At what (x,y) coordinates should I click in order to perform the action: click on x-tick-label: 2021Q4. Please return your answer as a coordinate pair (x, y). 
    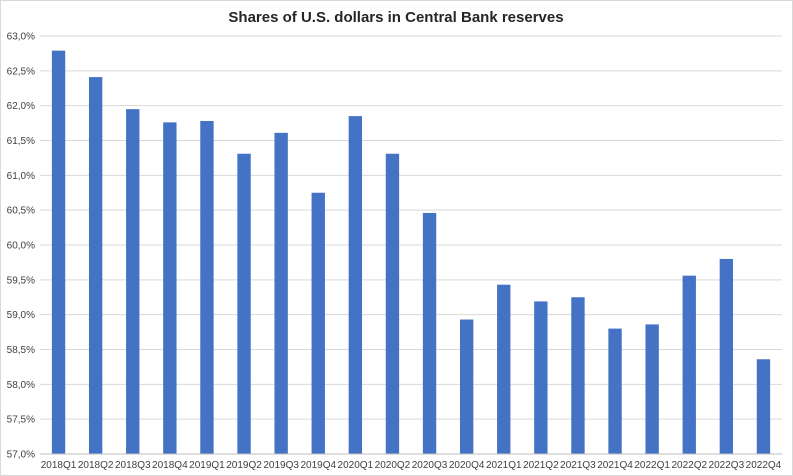
    Looking at the image, I should click on (615, 465).